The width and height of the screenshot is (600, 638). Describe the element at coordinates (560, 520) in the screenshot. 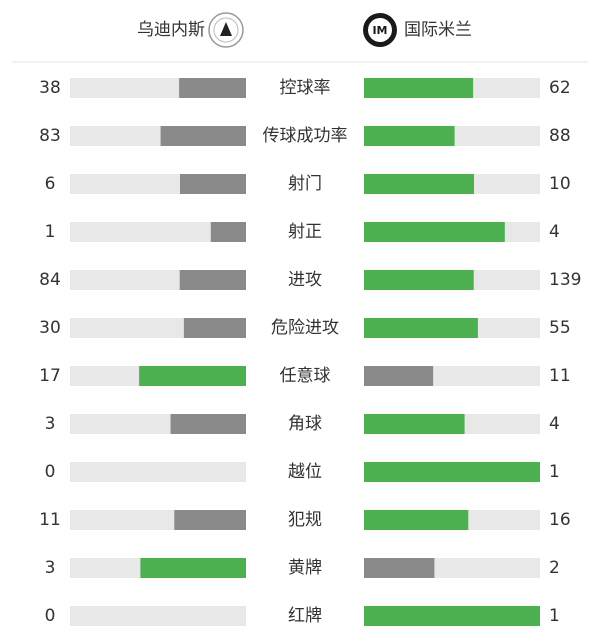

I see `away-value: 16` at that location.